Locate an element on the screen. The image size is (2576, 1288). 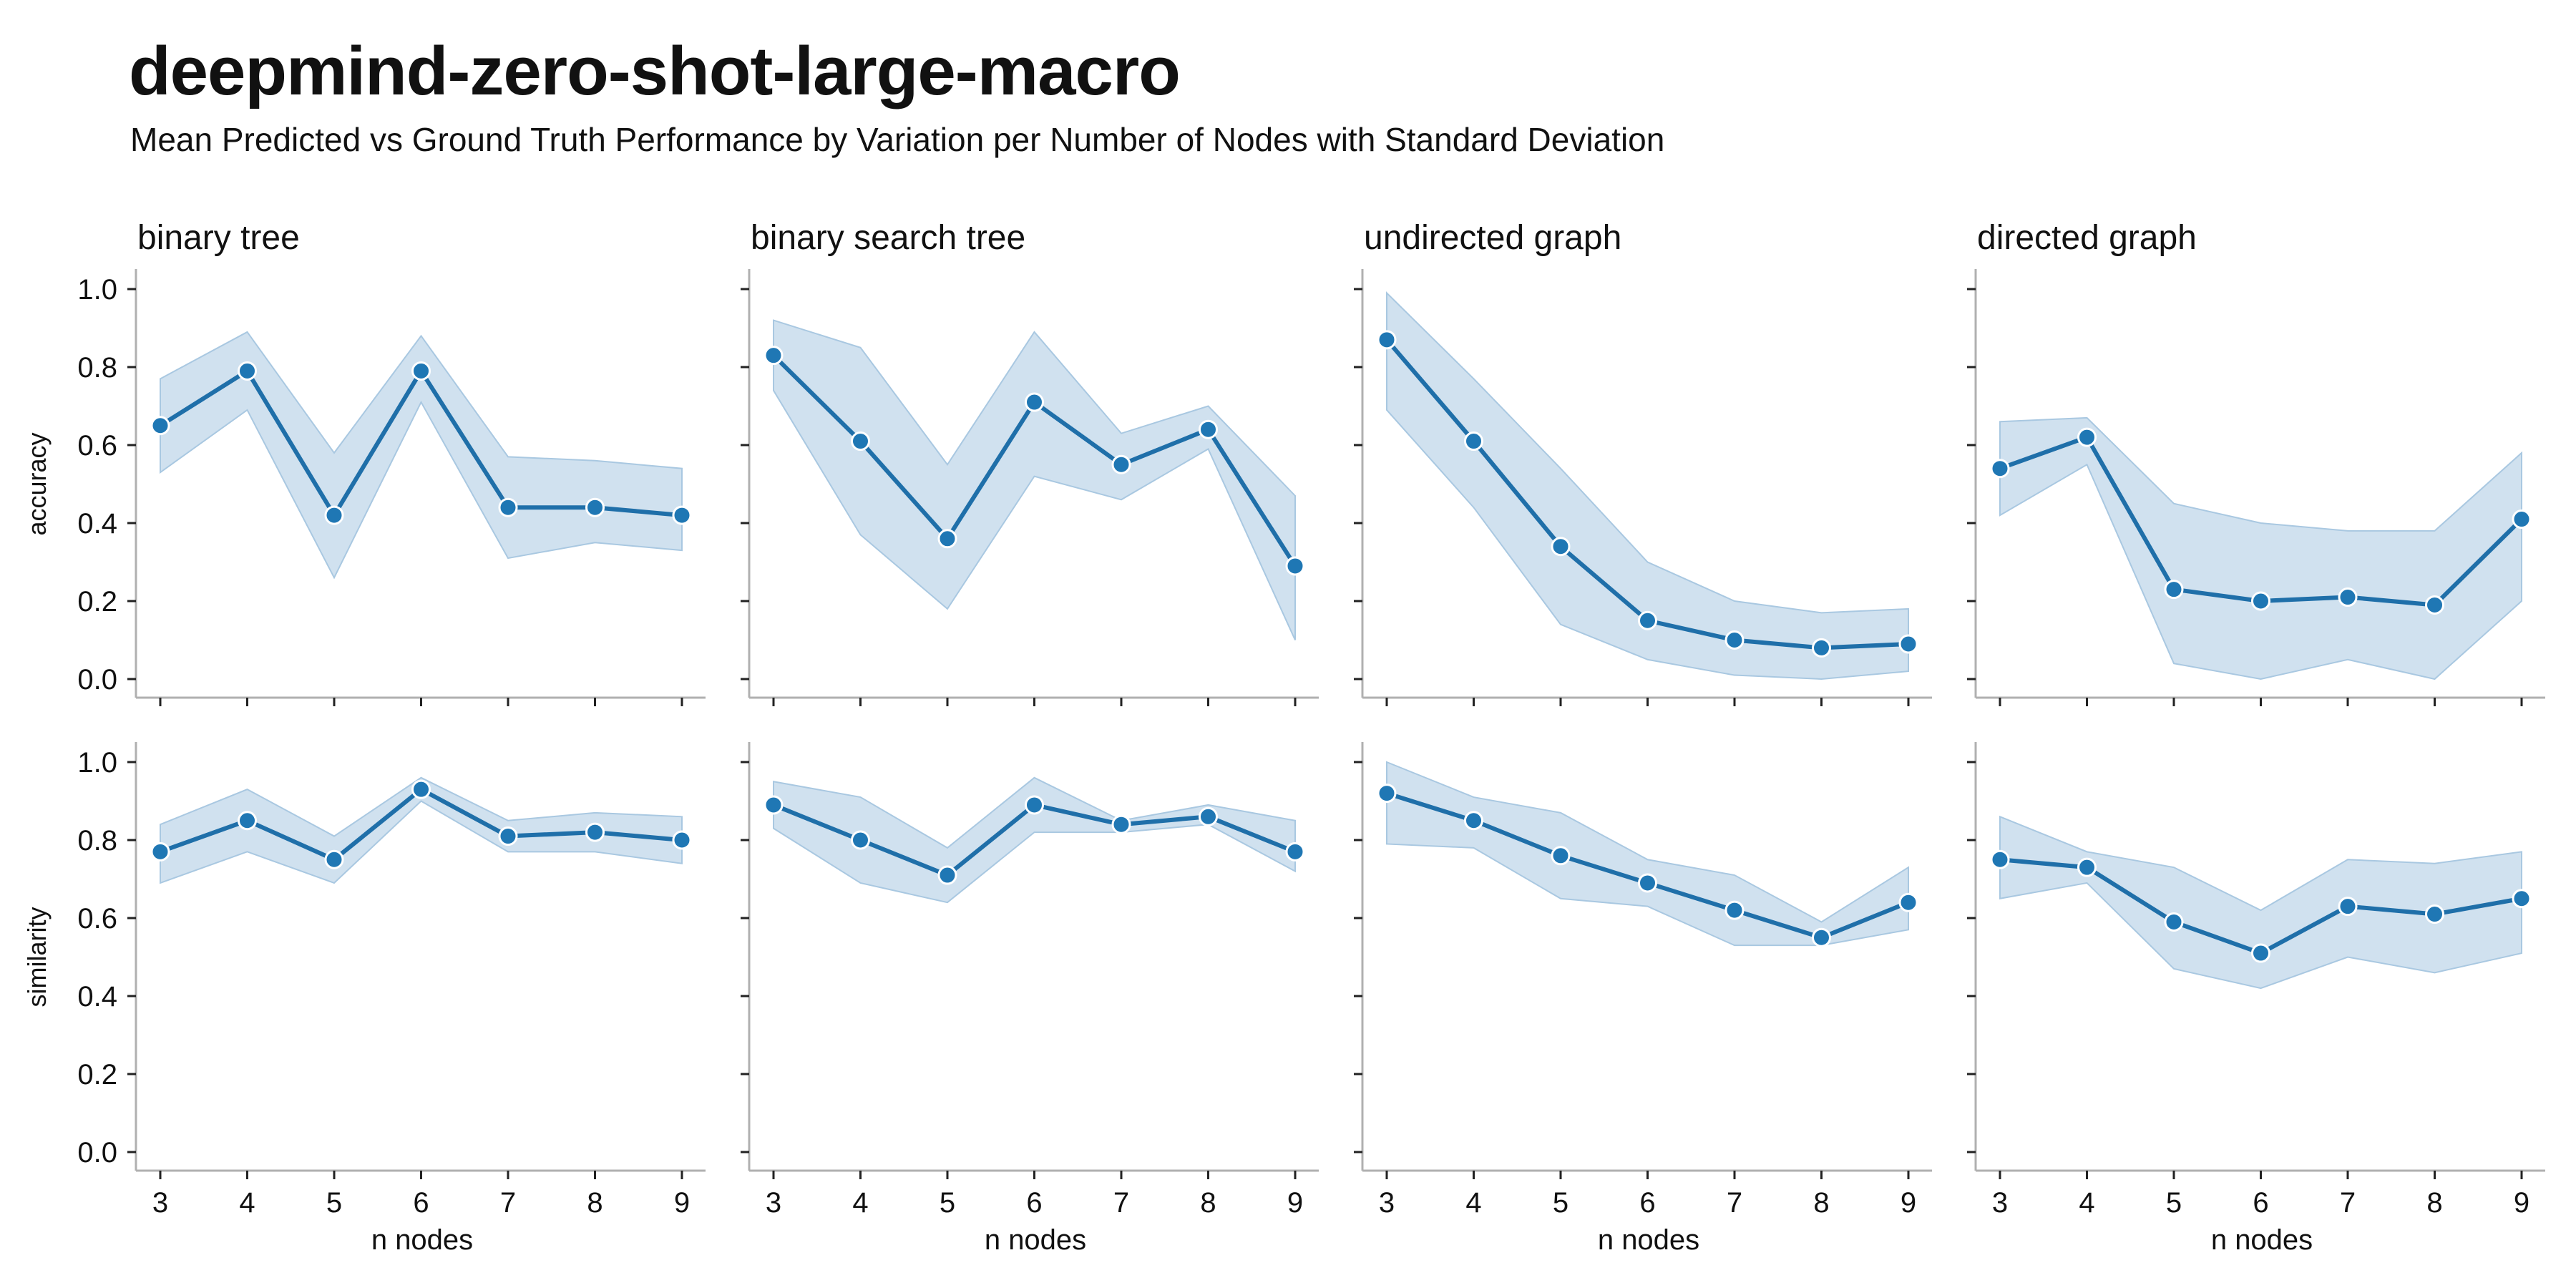
column-title-directed-graph: directed graph is located at coordinates (2087, 238).